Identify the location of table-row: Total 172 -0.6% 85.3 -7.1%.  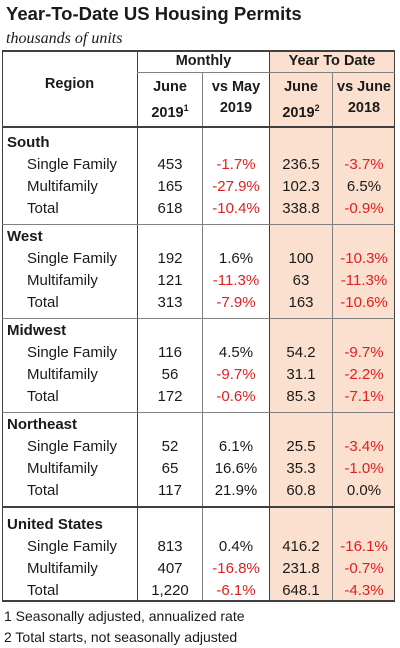
(198, 397).